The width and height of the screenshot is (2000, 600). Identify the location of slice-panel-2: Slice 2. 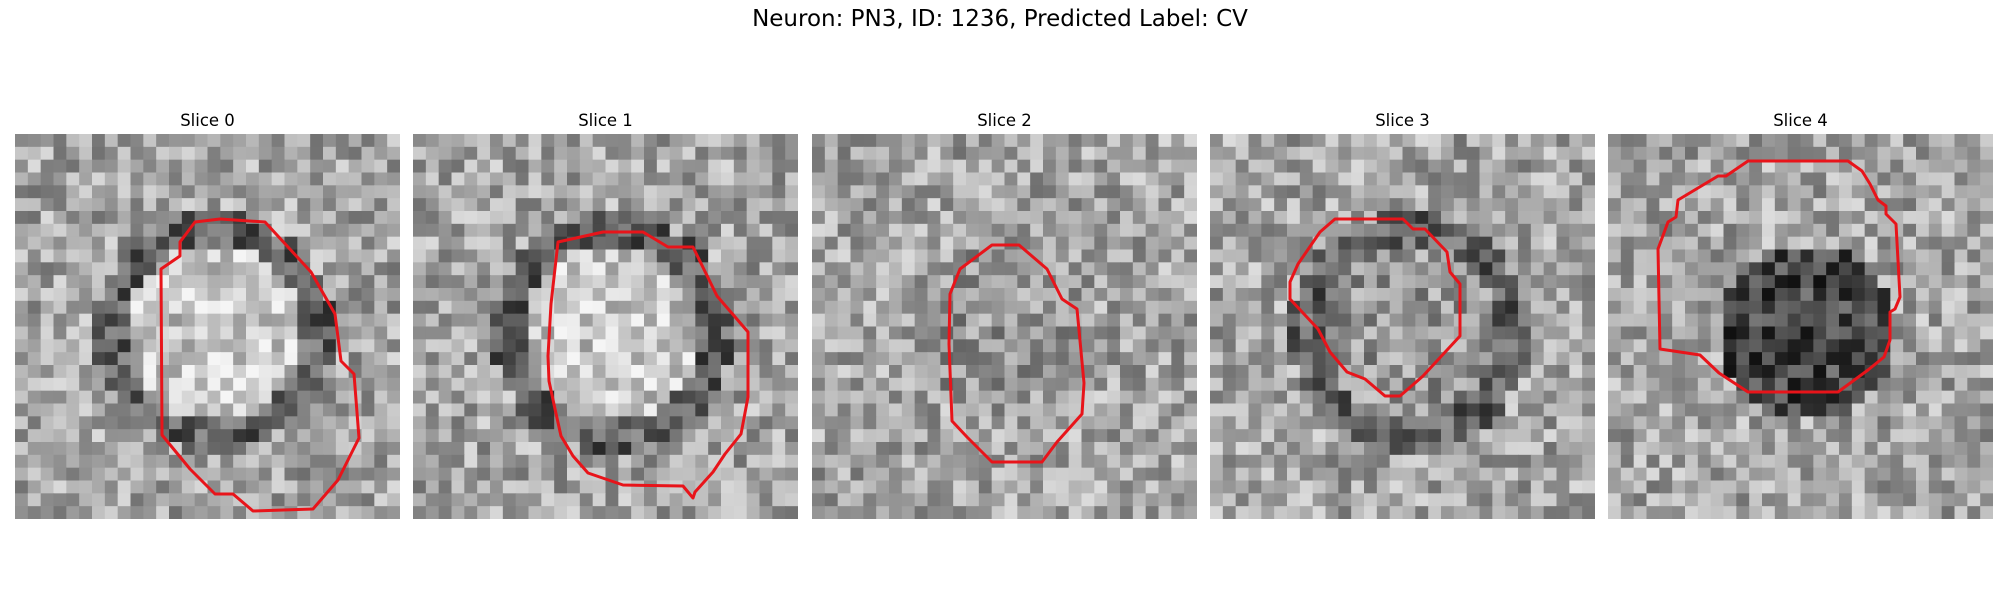
(1004, 313).